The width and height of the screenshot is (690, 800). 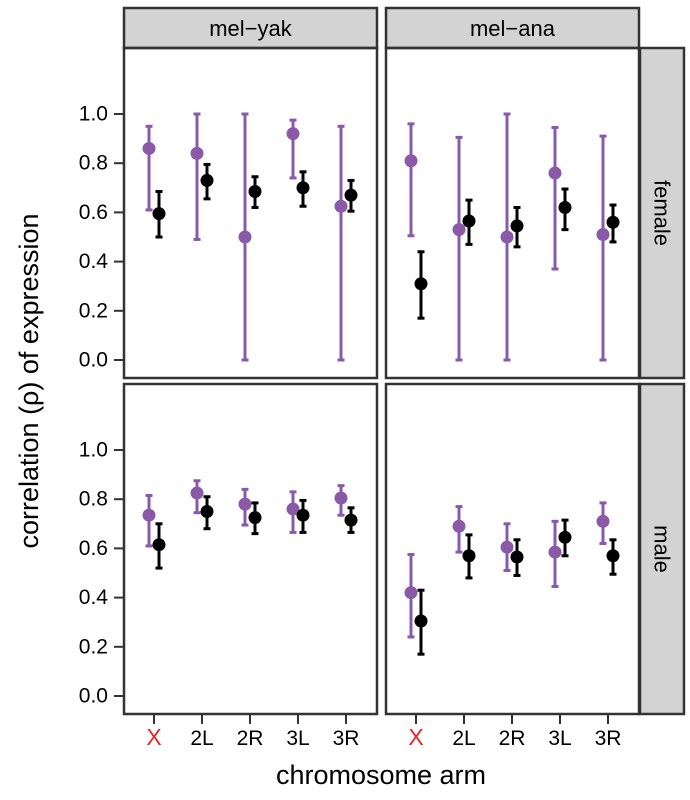 I want to click on y-axis-title: correlation (ρ) of expression, so click(x=29, y=381).